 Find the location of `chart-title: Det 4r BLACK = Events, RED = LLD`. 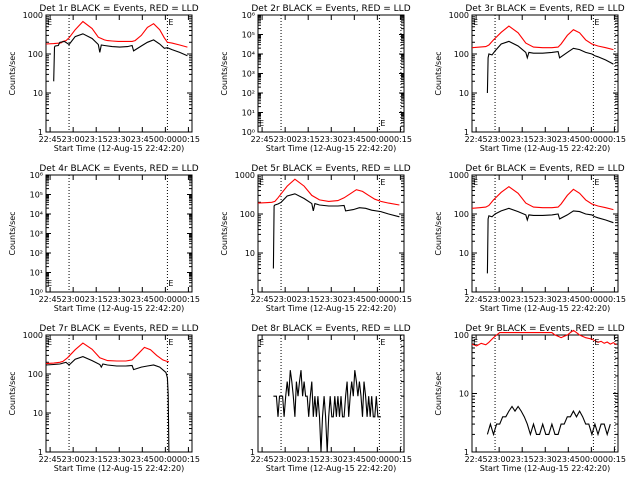

chart-title: Det 4r BLACK = Events, RED = LLD is located at coordinates (118, 169).